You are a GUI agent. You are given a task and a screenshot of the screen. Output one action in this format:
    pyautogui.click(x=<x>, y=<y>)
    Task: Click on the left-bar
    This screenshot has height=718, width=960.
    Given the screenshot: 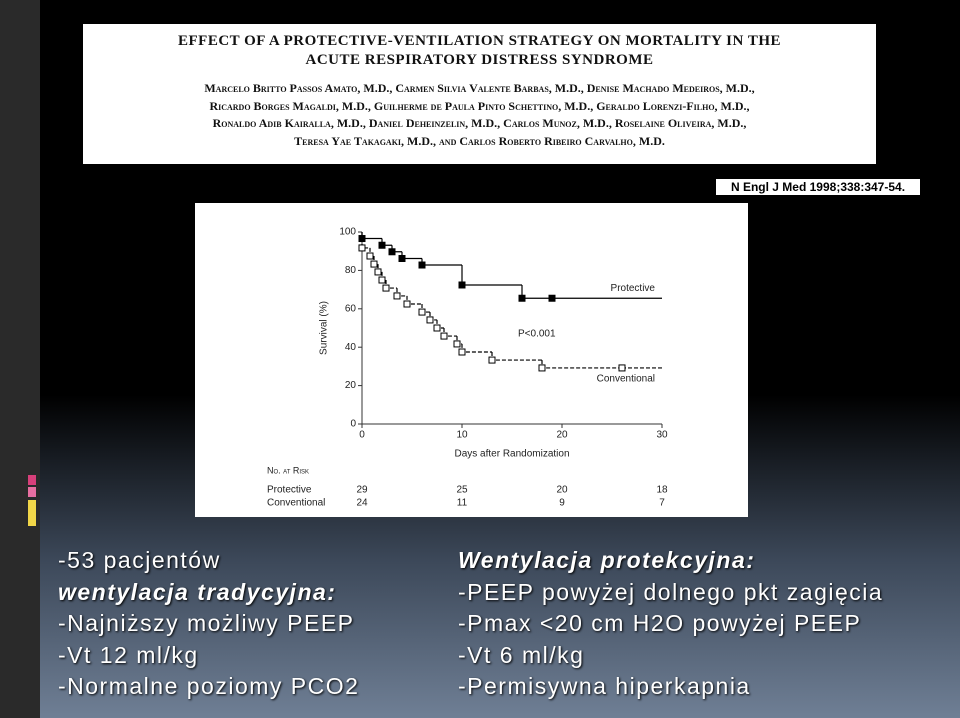 What is the action you would take?
    pyautogui.click(x=20, y=359)
    